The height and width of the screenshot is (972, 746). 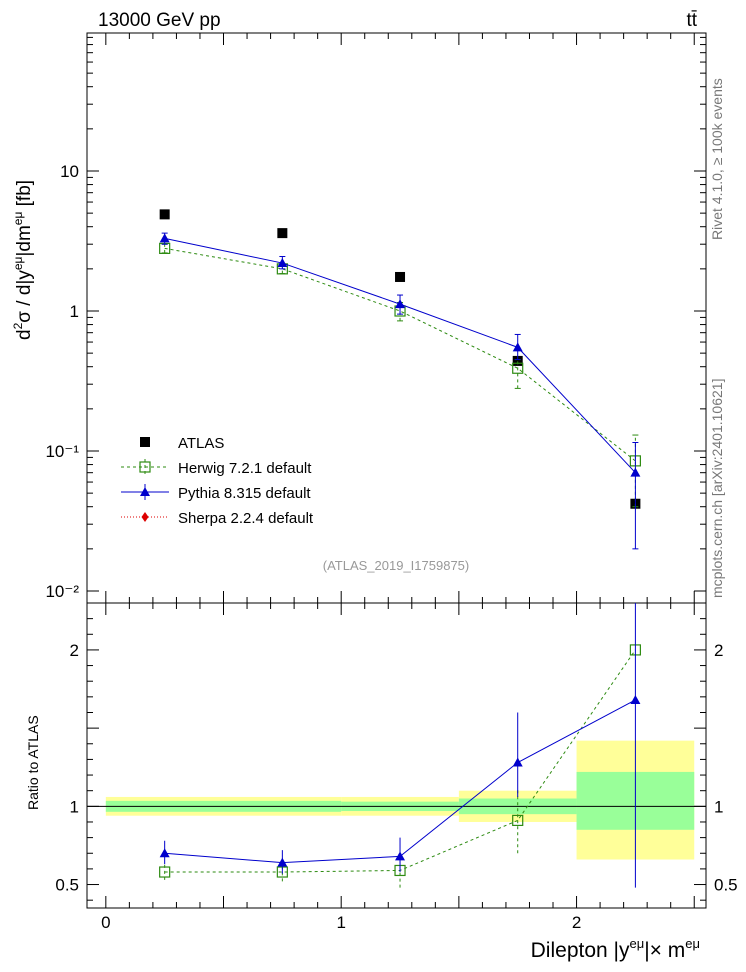 What do you see at coordinates (159, 20) in the screenshot?
I see `energy-label: 13000 GeV pp` at bounding box center [159, 20].